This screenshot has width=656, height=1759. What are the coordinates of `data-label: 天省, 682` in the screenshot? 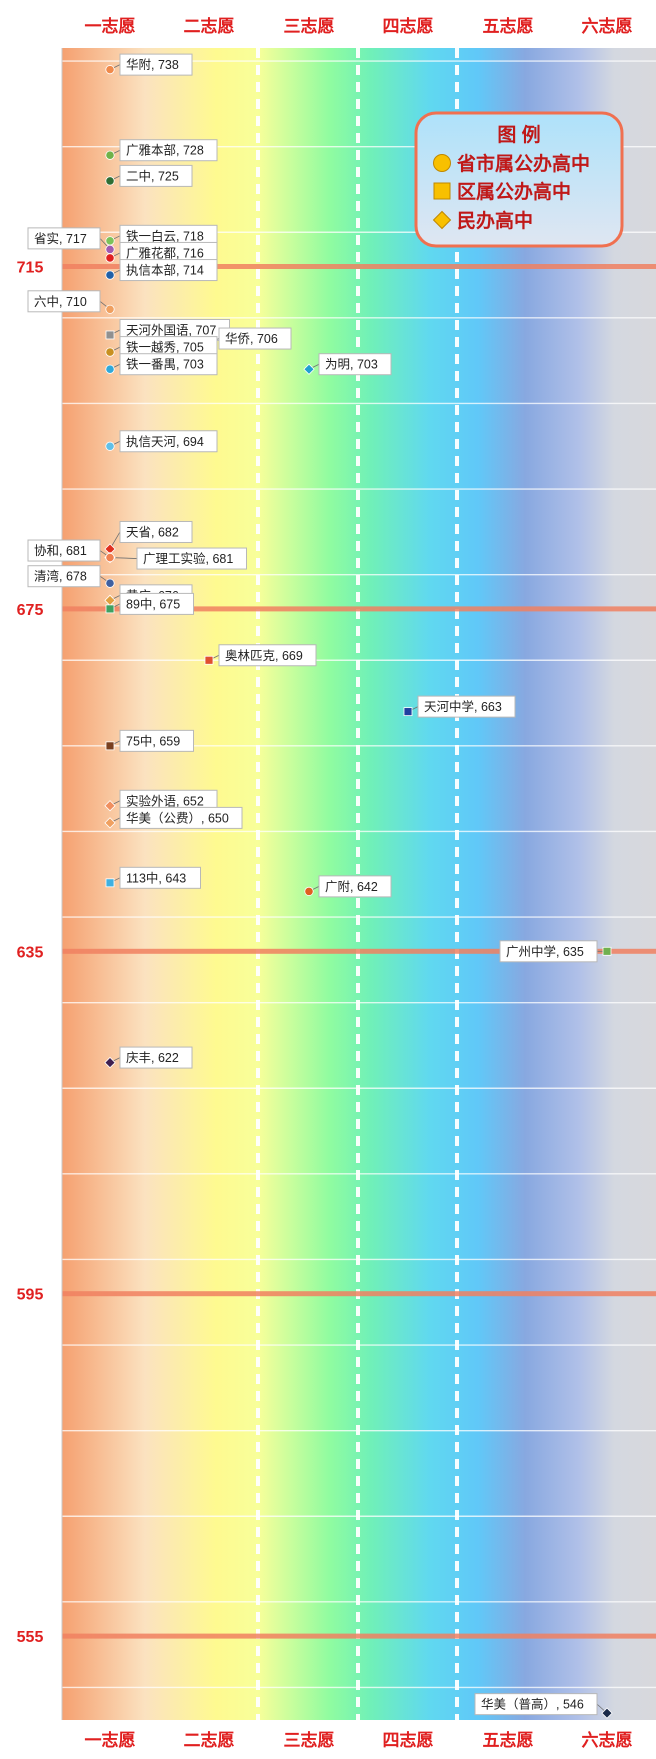 It's located at (152, 532).